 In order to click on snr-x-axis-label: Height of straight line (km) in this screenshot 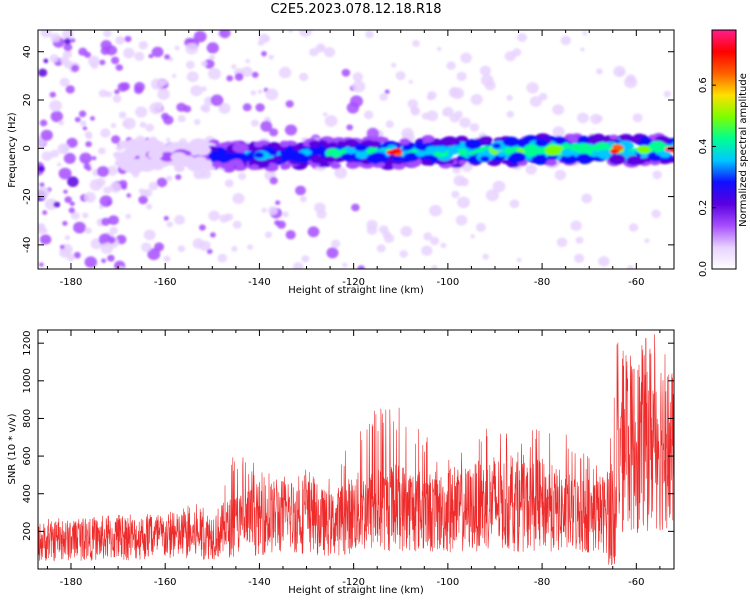, I will do `click(356, 590)`.